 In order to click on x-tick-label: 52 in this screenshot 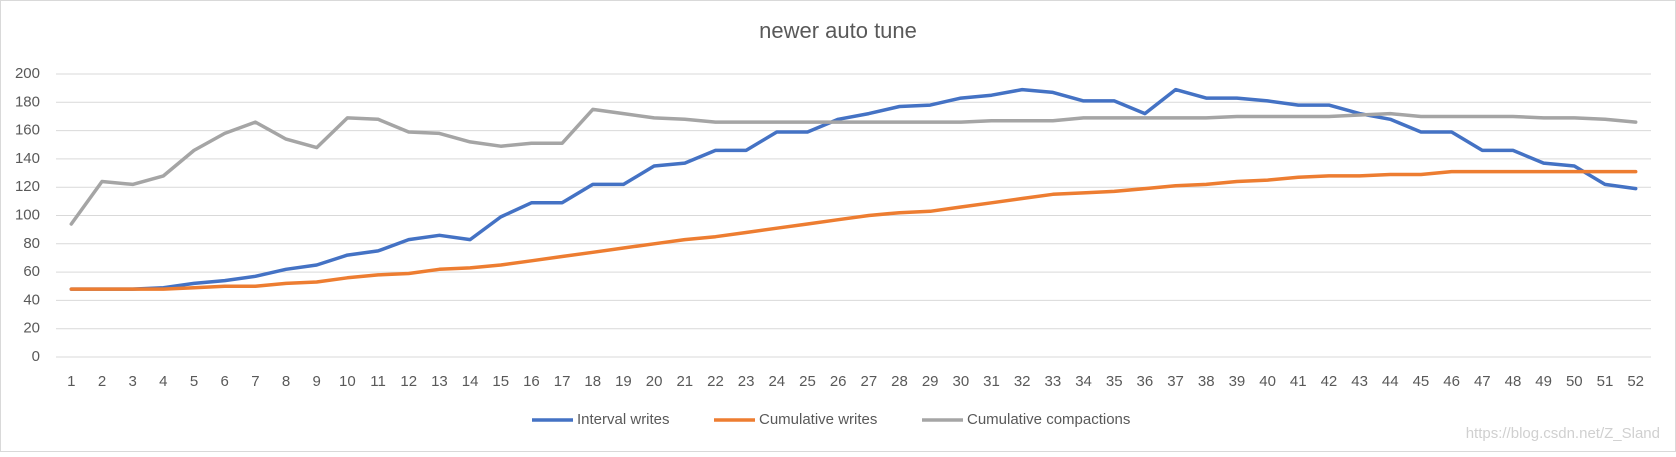, I will do `click(1635, 381)`.